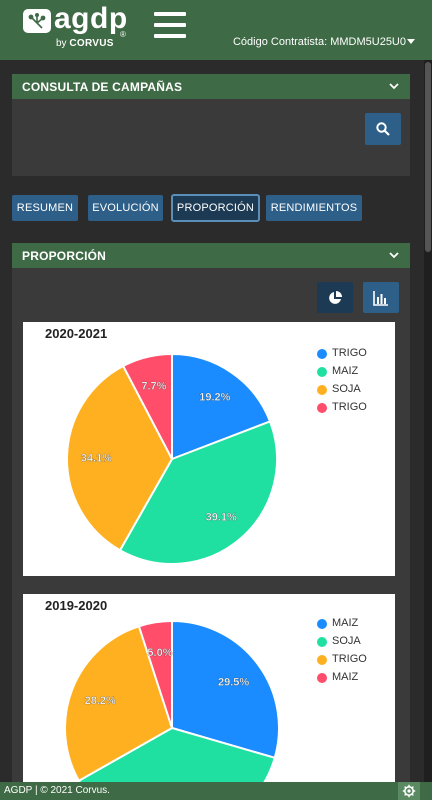  Describe the element at coordinates (428, 422) in the screenshot. I see `page-scrollbar` at that location.